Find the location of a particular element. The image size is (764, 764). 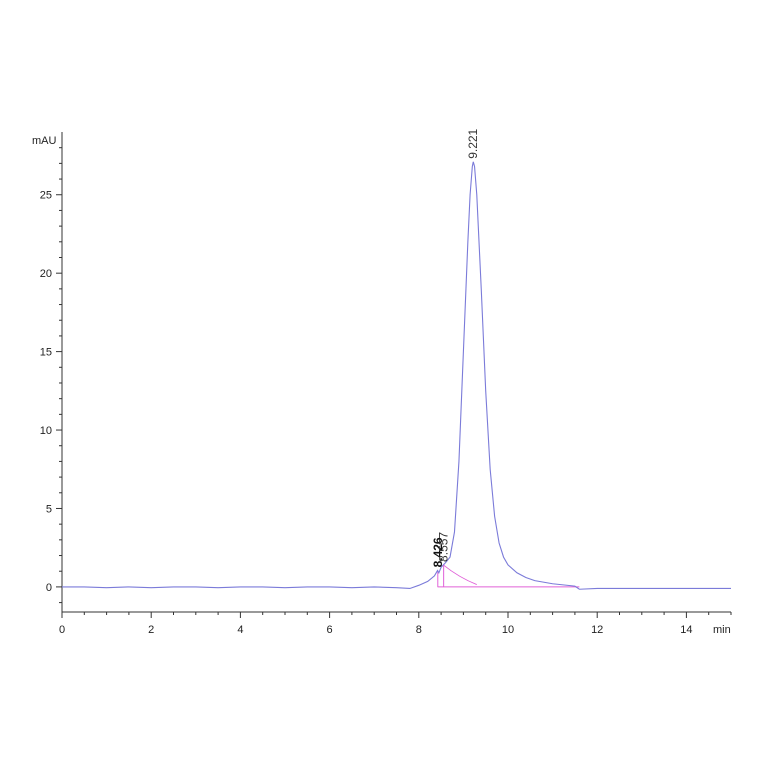

x-tick-label: 2 is located at coordinates (151, 630).